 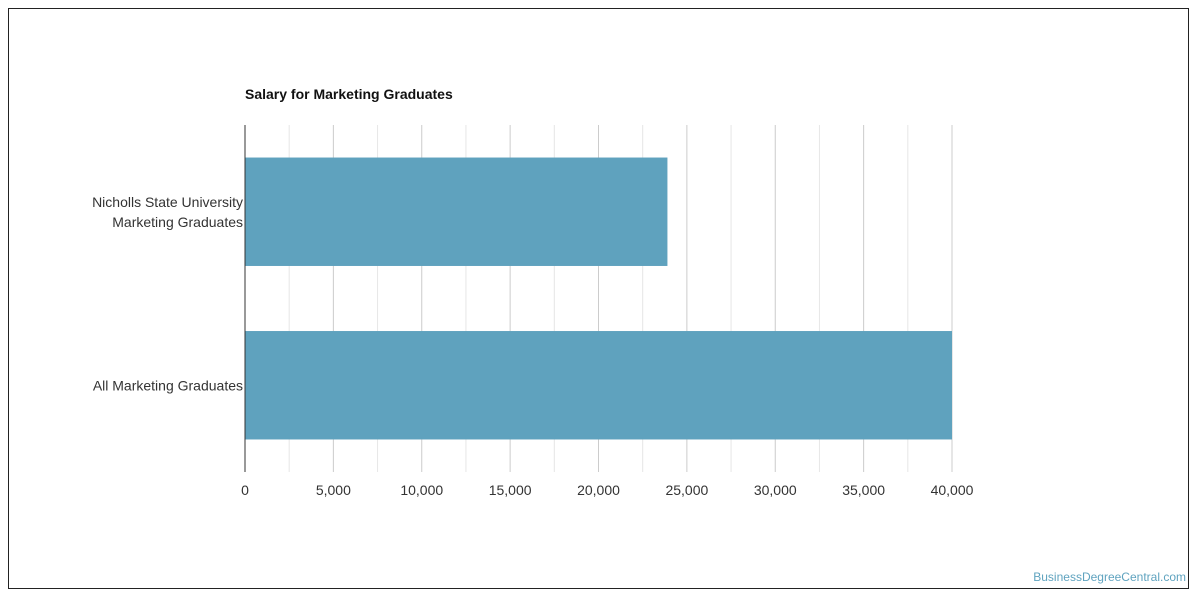 What do you see at coordinates (245, 490) in the screenshot?
I see `x-tick-label: 0` at bounding box center [245, 490].